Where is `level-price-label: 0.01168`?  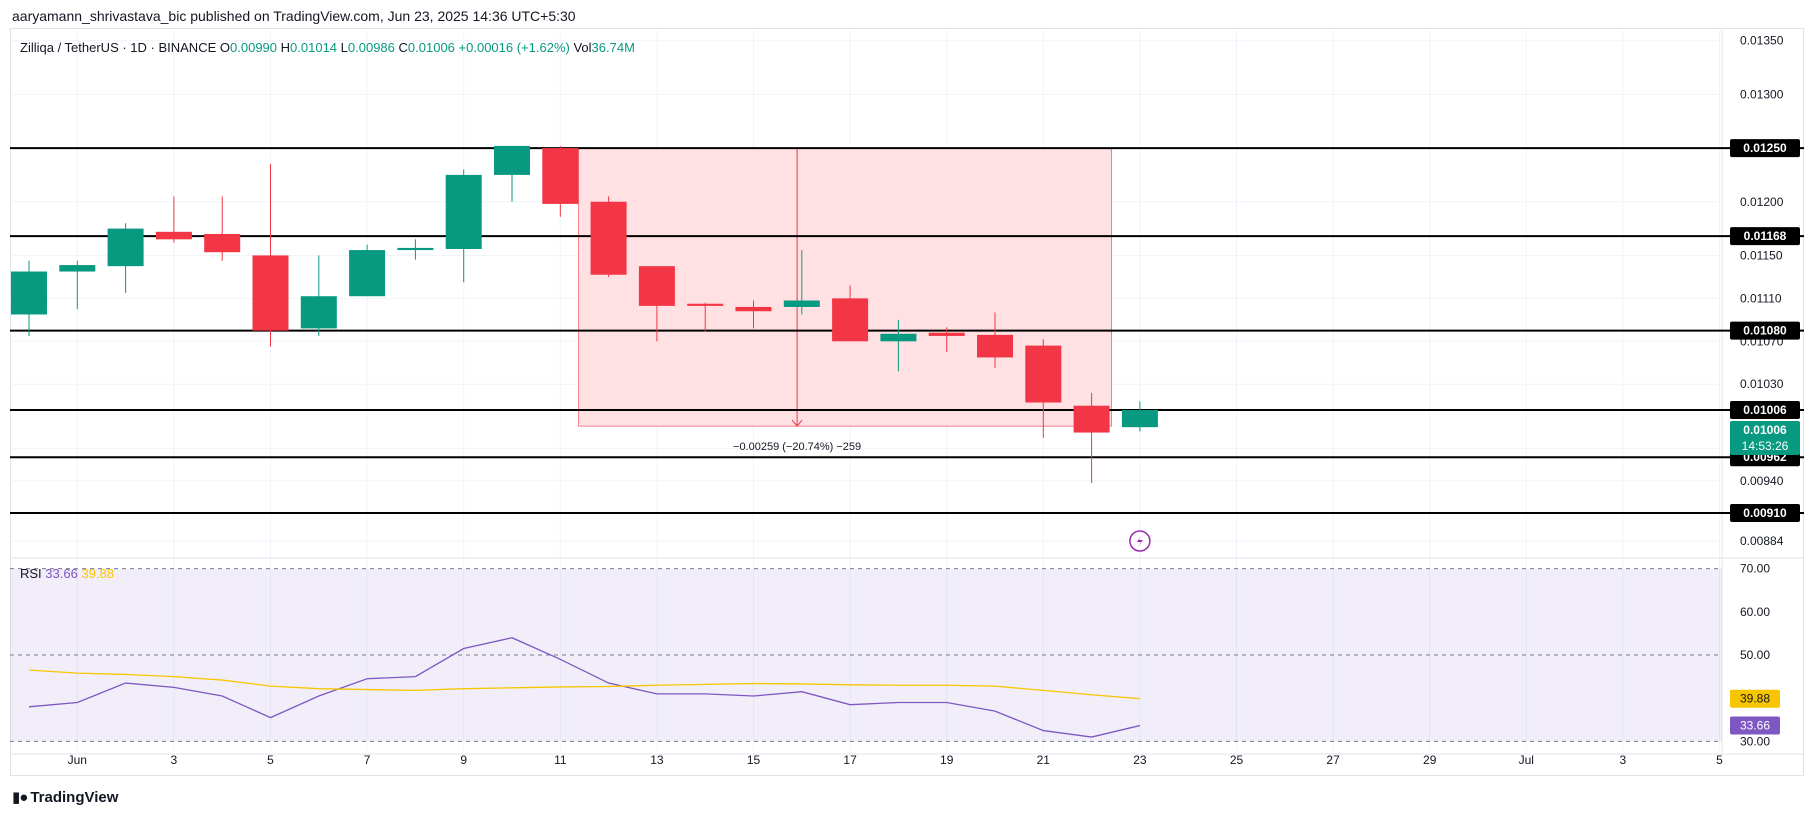 level-price-label: 0.01168 is located at coordinates (1765, 236).